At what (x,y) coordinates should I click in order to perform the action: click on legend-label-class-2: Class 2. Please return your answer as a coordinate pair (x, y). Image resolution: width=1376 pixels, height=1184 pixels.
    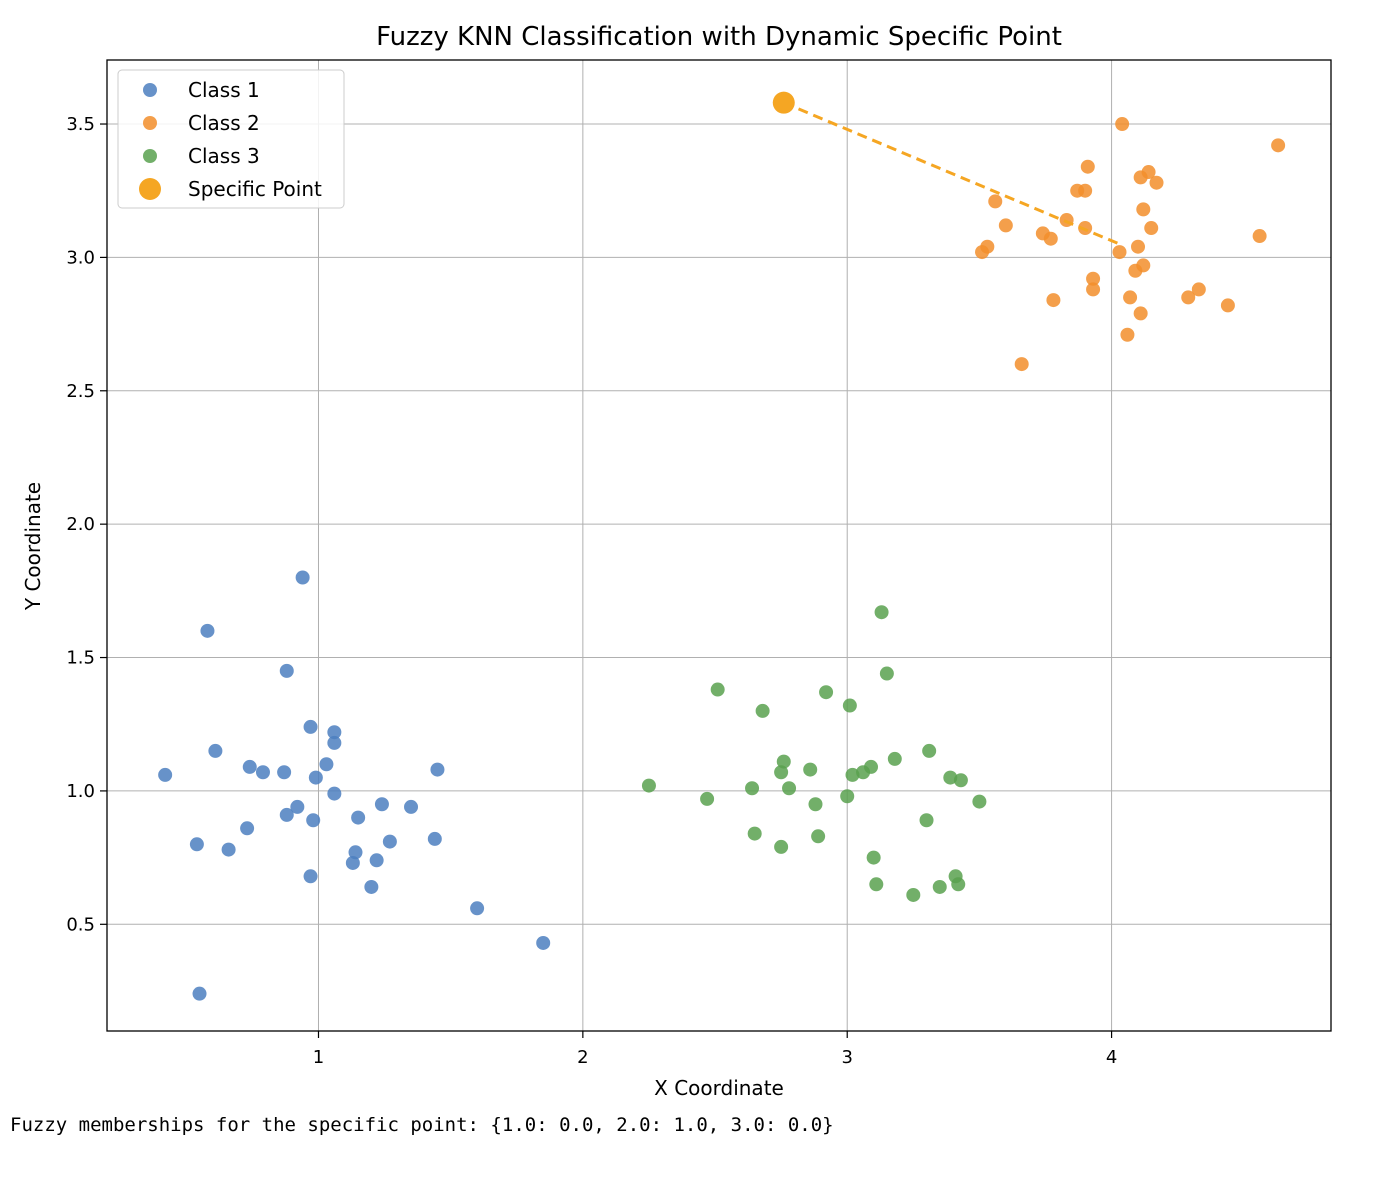
    Looking at the image, I should click on (224, 123).